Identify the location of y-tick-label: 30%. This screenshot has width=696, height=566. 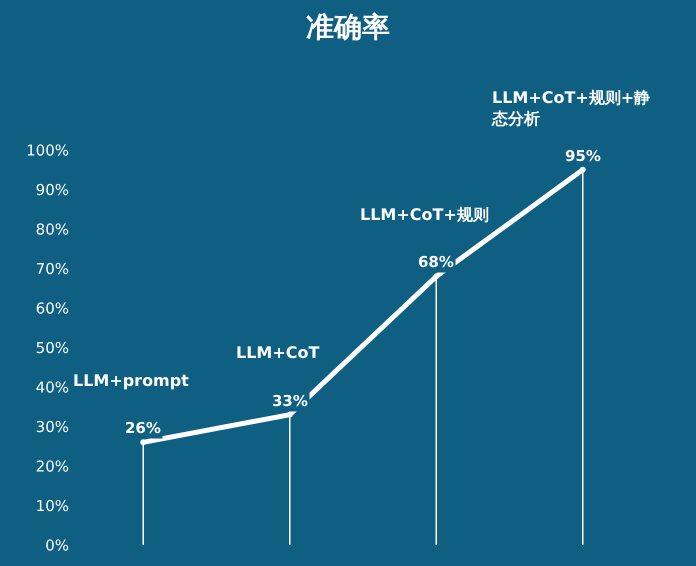
(52, 427).